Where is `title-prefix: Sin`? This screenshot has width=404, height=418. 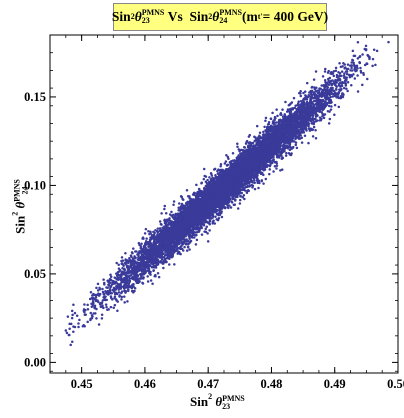
title-prefix: Sin is located at coordinates (121, 16).